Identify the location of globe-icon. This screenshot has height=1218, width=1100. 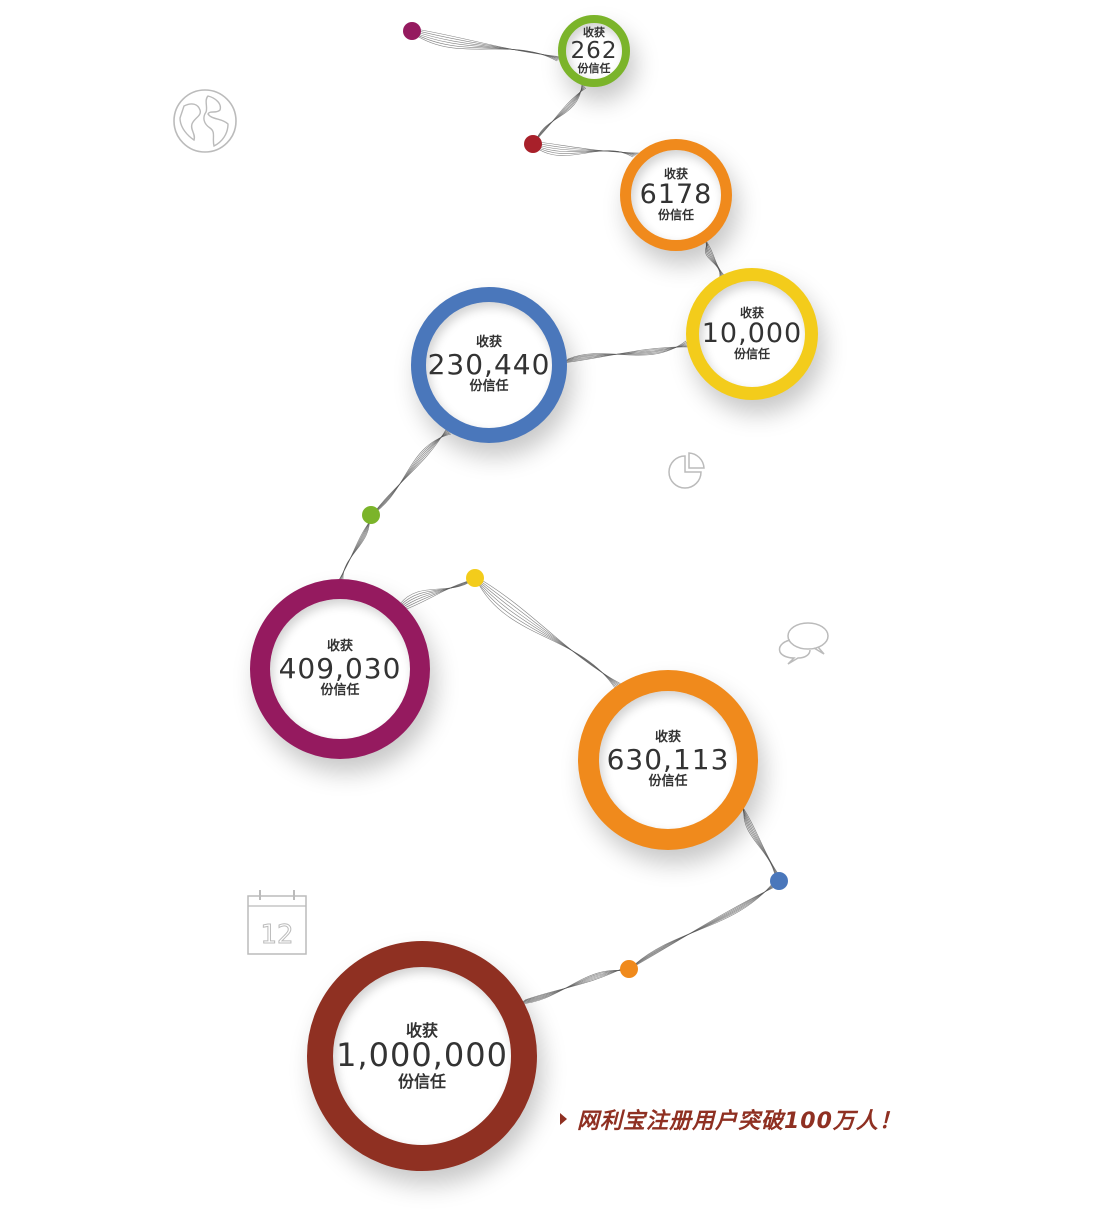
(205, 121).